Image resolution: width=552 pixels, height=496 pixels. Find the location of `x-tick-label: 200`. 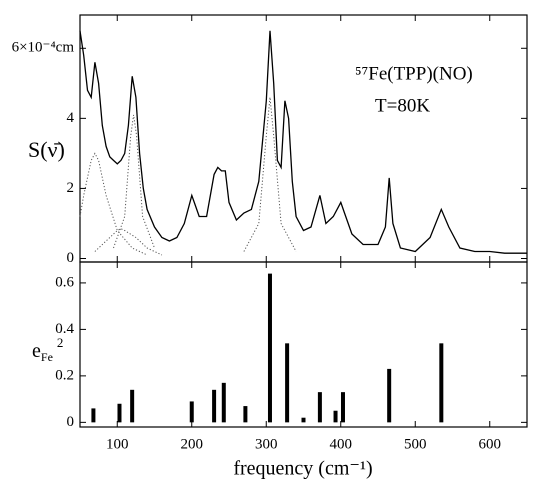

x-tick-label: 200 is located at coordinates (192, 444).